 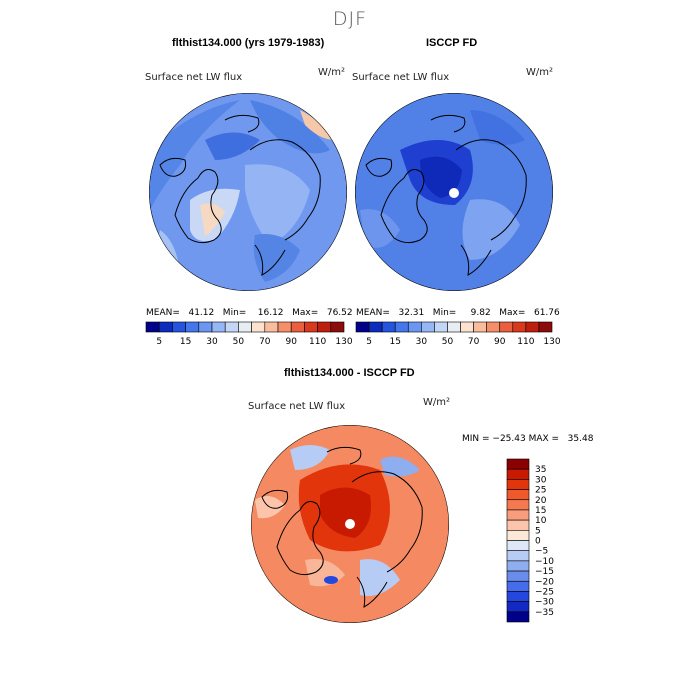 What do you see at coordinates (541, 501) in the screenshot?
I see `colorbar-tick-label: 20` at bounding box center [541, 501].